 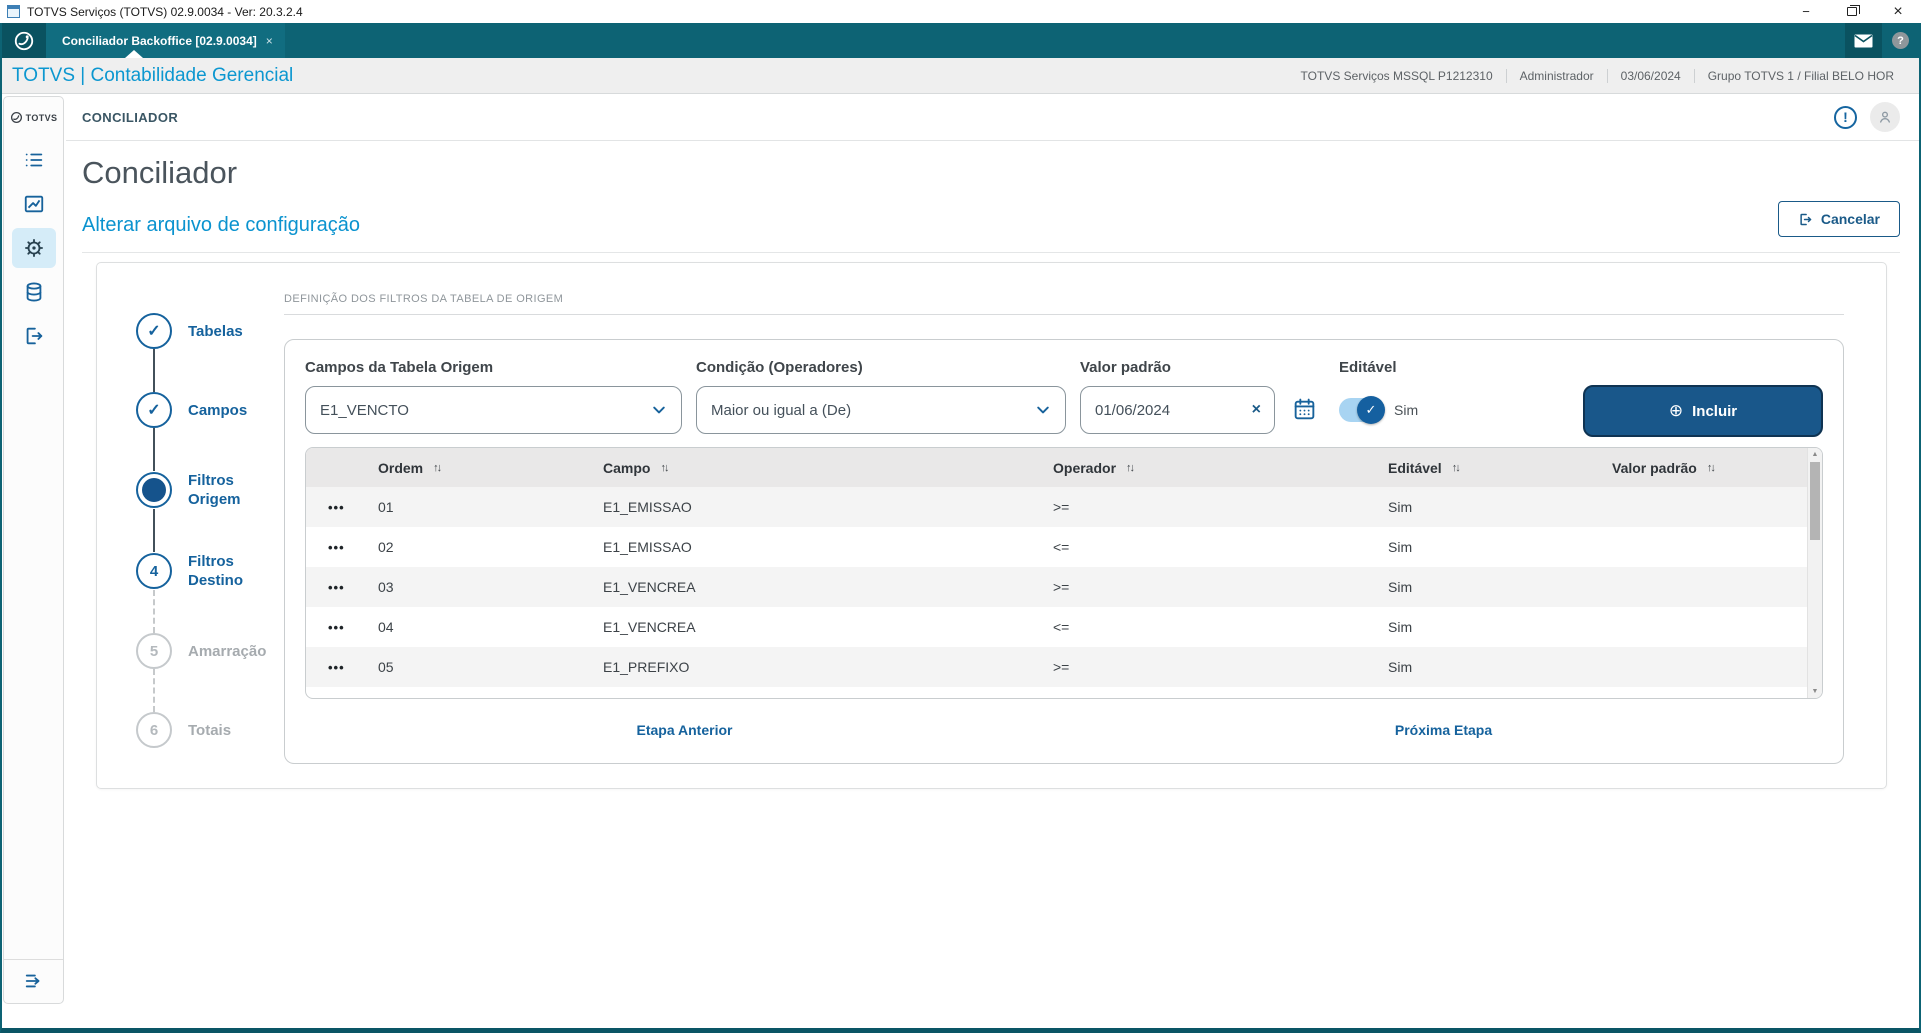 What do you see at coordinates (1815, 501) in the screenshot?
I see `scrollbar-thumb` at bounding box center [1815, 501].